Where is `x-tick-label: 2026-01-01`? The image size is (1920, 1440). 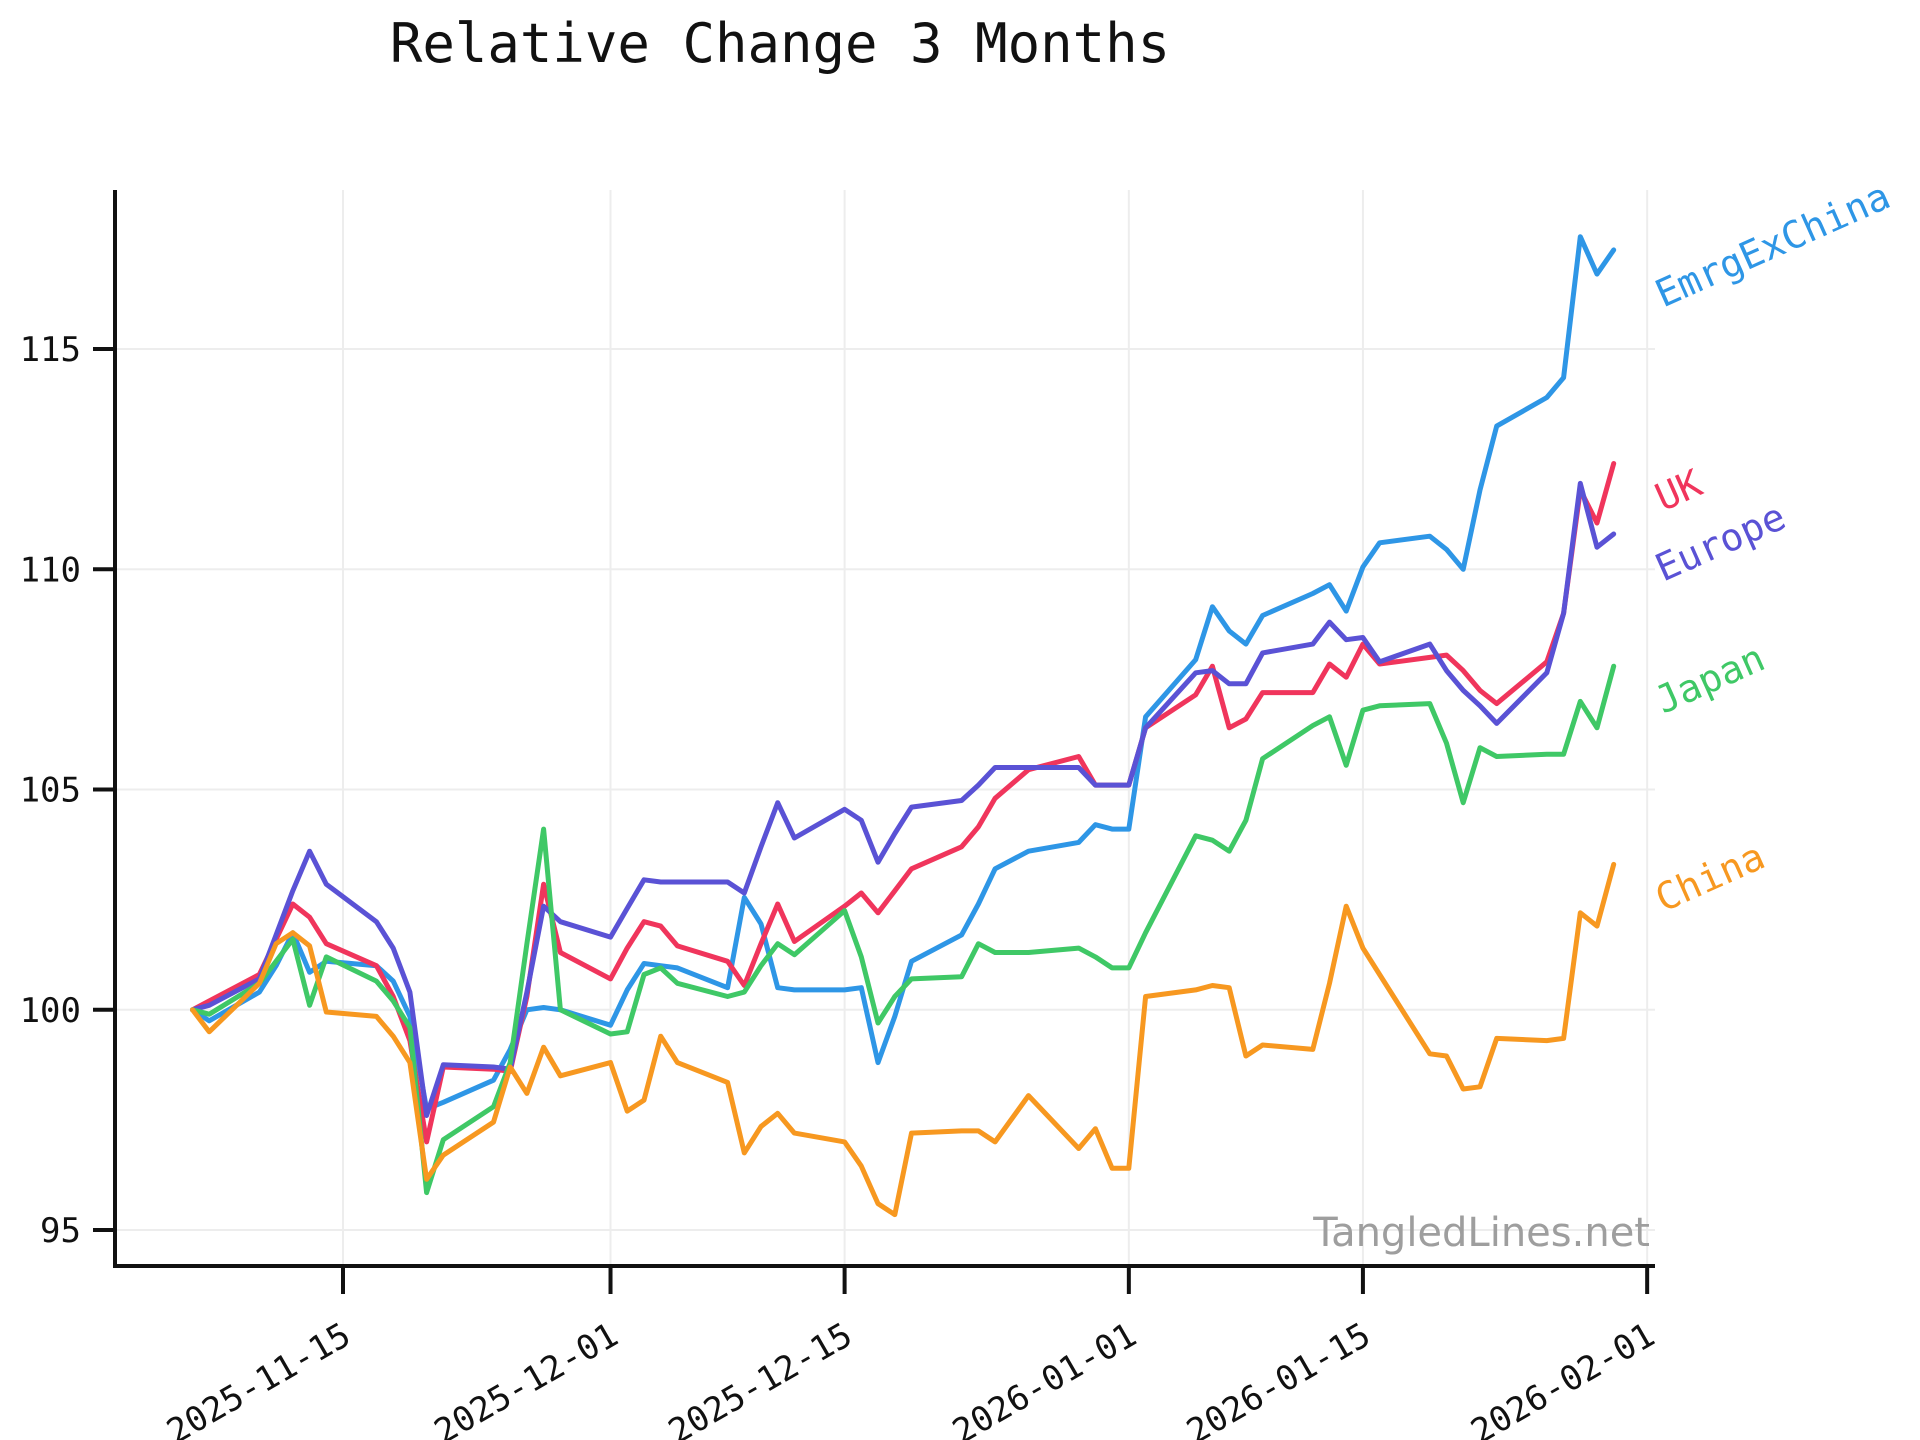 x-tick-label: 2026-01-01 is located at coordinates (1044, 1377).